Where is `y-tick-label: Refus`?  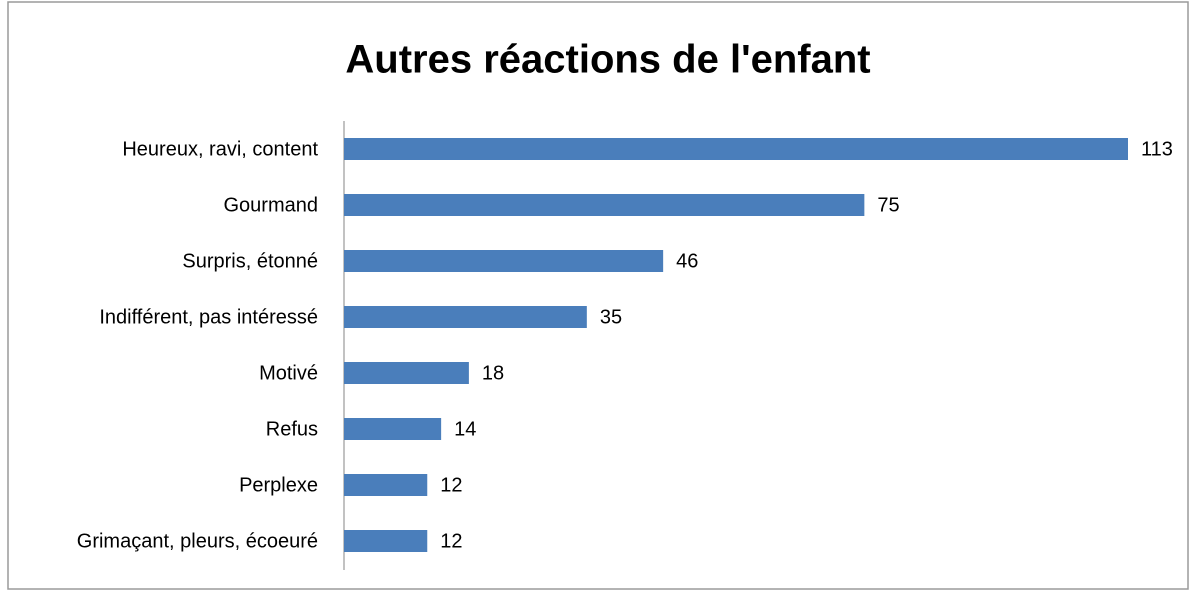 y-tick-label: Refus is located at coordinates (292, 429).